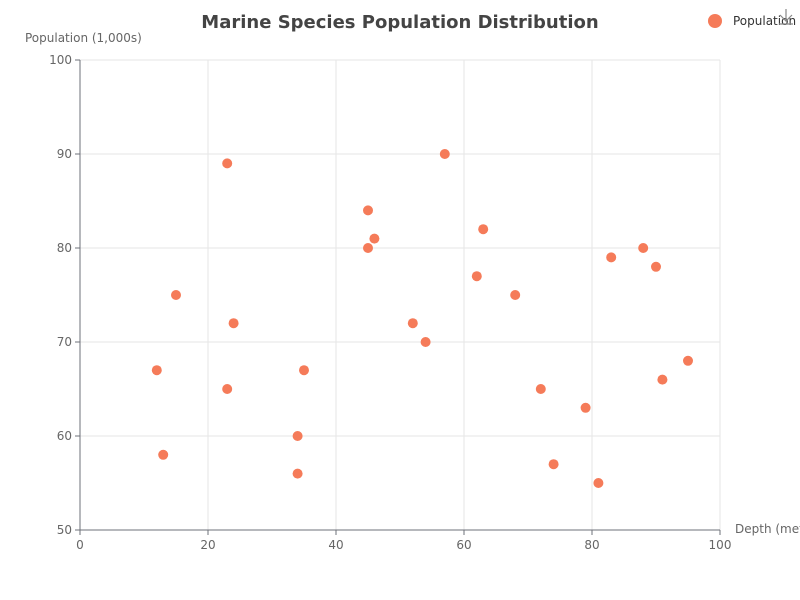 The width and height of the screenshot is (800, 600). Describe the element at coordinates (463, 545) in the screenshot. I see `x-tick-label: 60` at that location.